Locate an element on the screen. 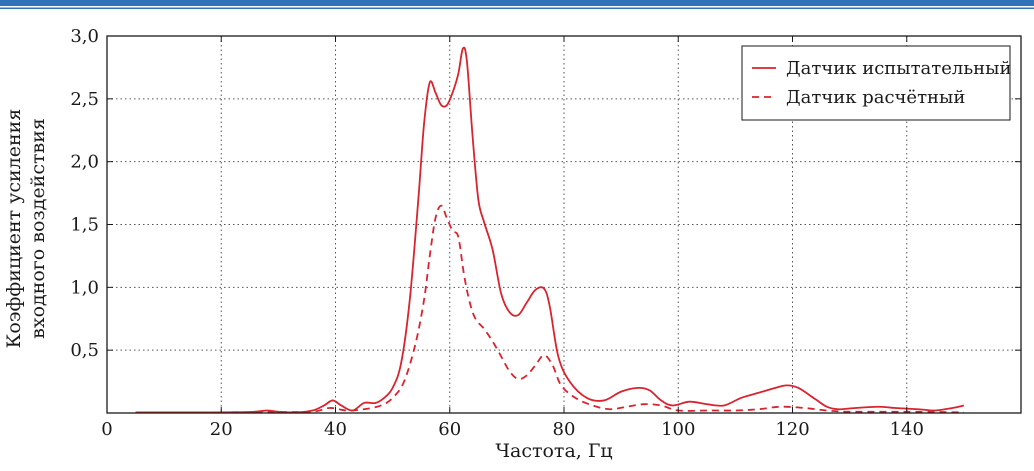  header-rule is located at coordinates (517, 3).